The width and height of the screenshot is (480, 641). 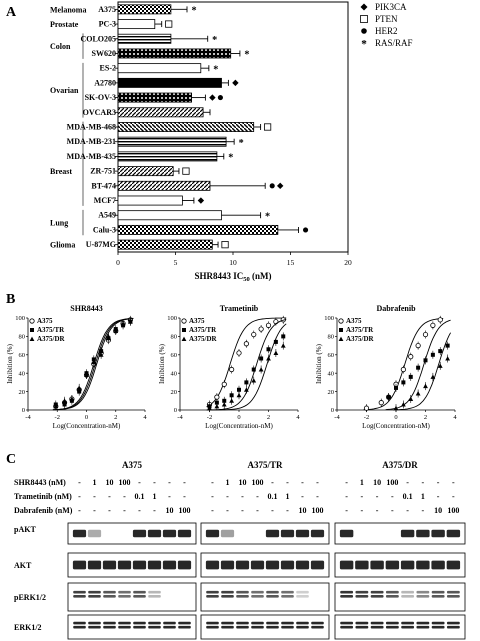 What do you see at coordinates (101, 244) in the screenshot?
I see `category-label: U-87MG` at bounding box center [101, 244].